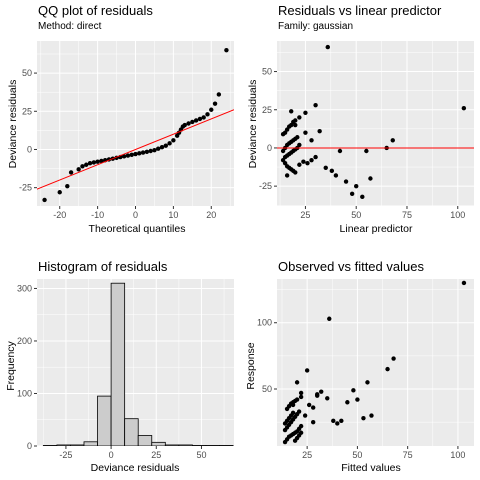 The height and width of the screenshot is (480, 480). I want to click on observed-vs-fitted-title: Observed vs fitted values, so click(351, 266).